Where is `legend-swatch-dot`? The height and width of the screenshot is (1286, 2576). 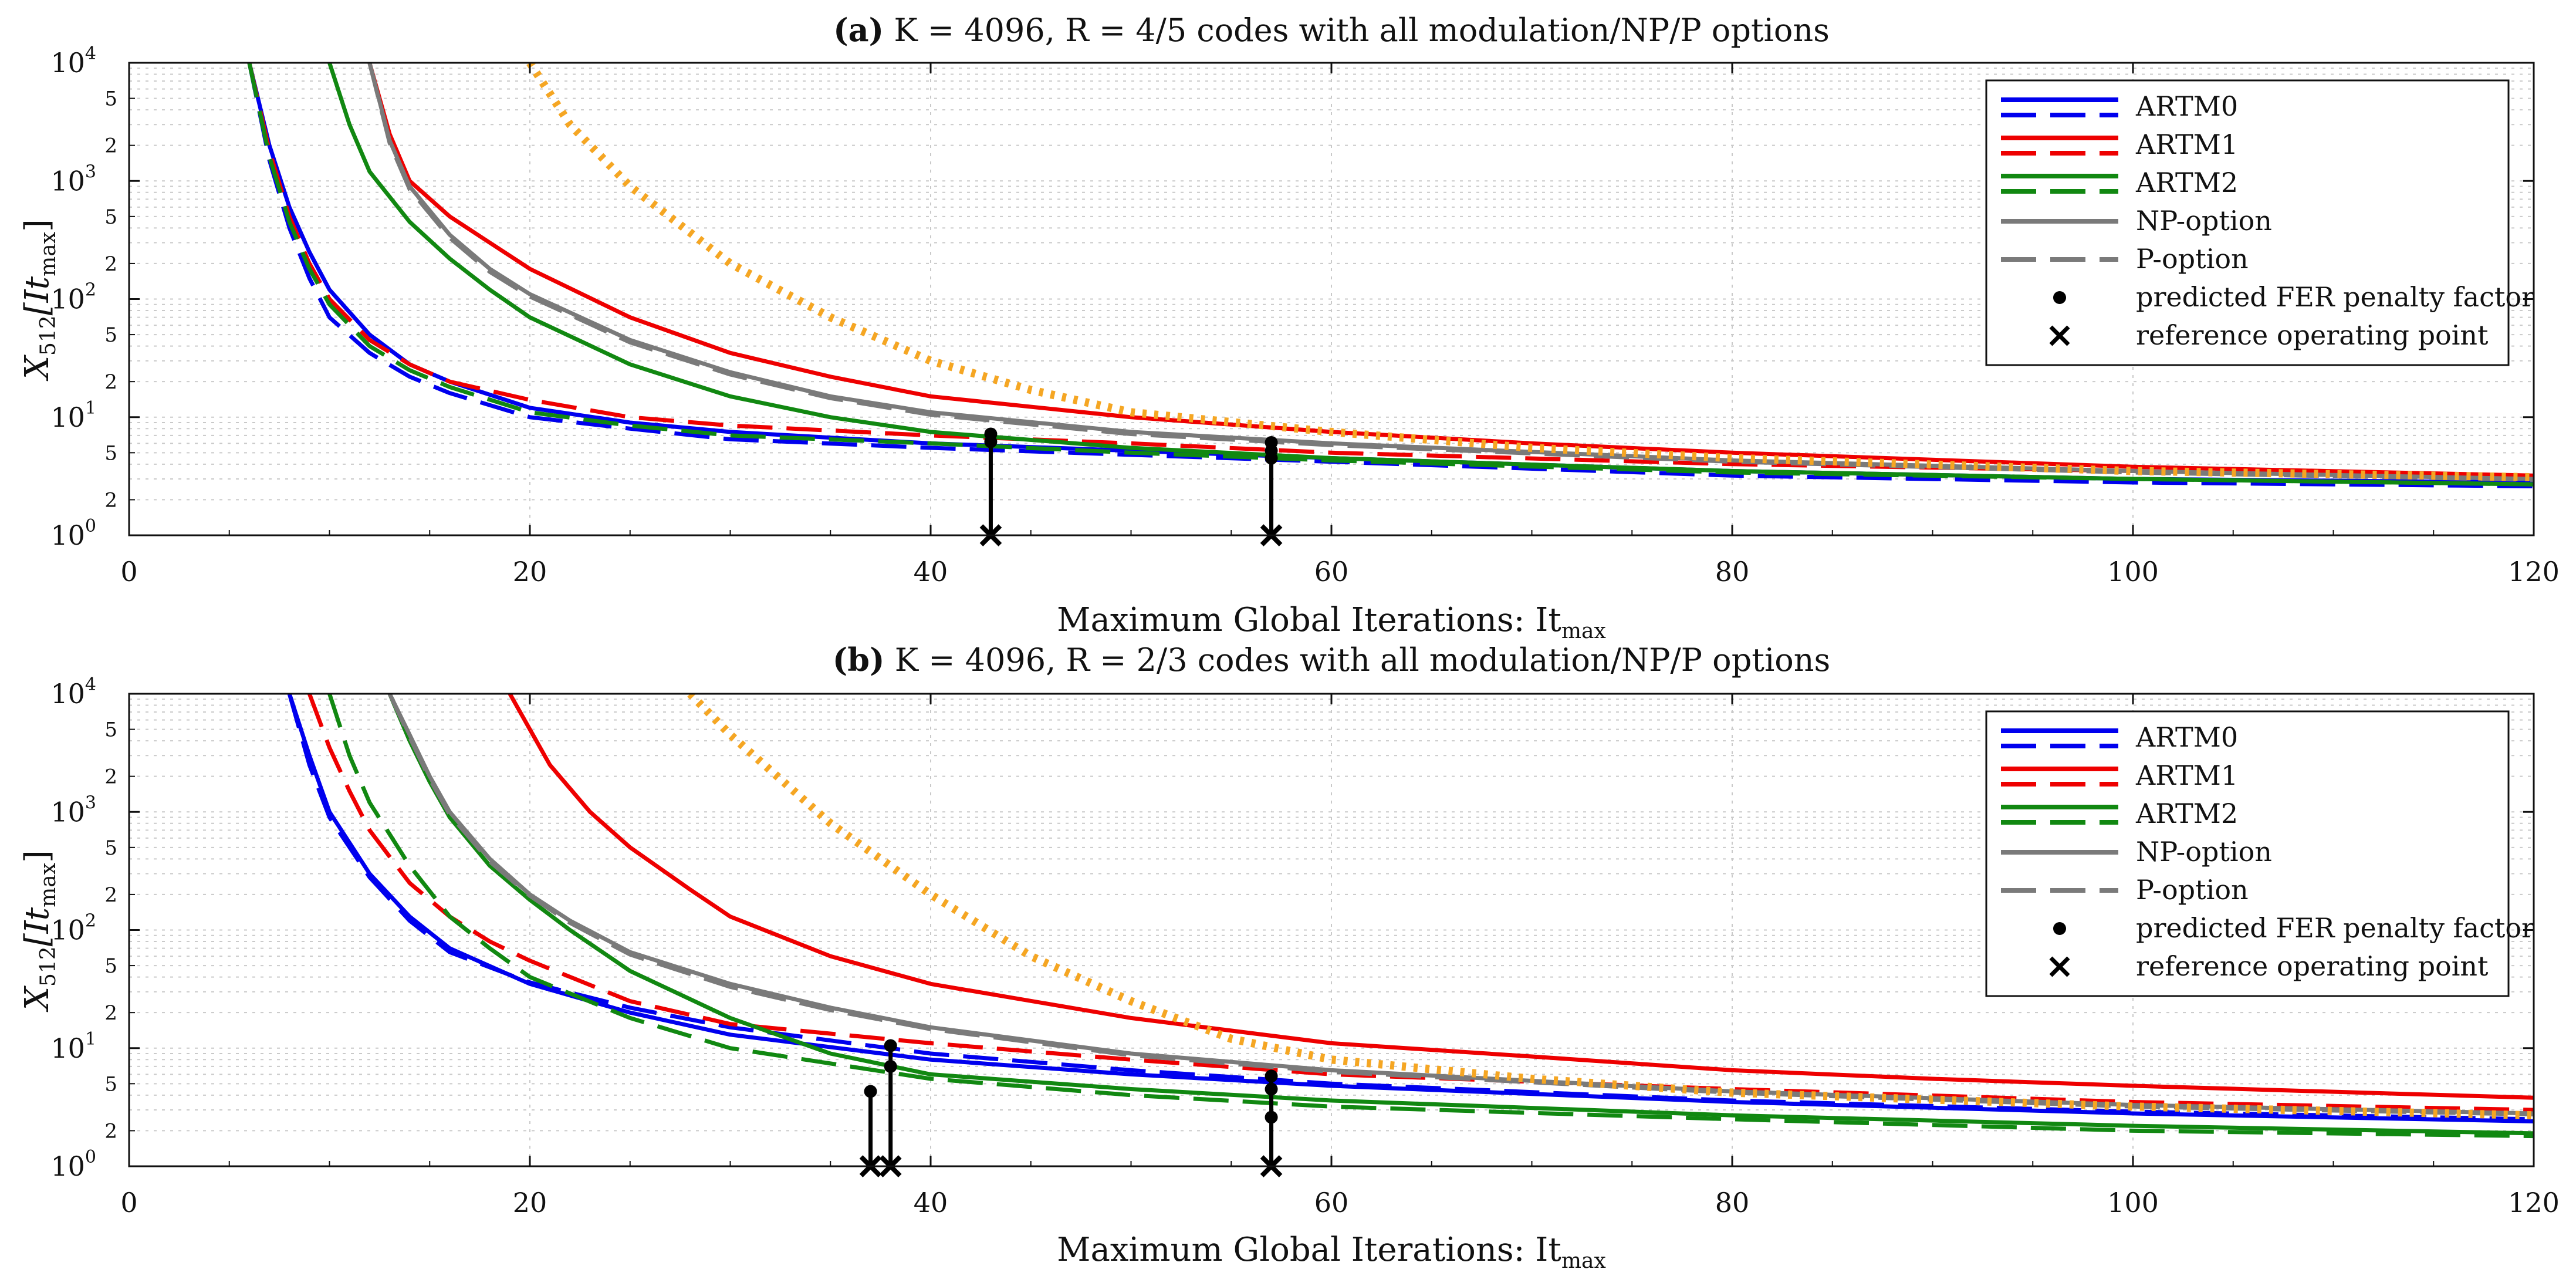 legend-swatch-dot is located at coordinates (2059, 297).